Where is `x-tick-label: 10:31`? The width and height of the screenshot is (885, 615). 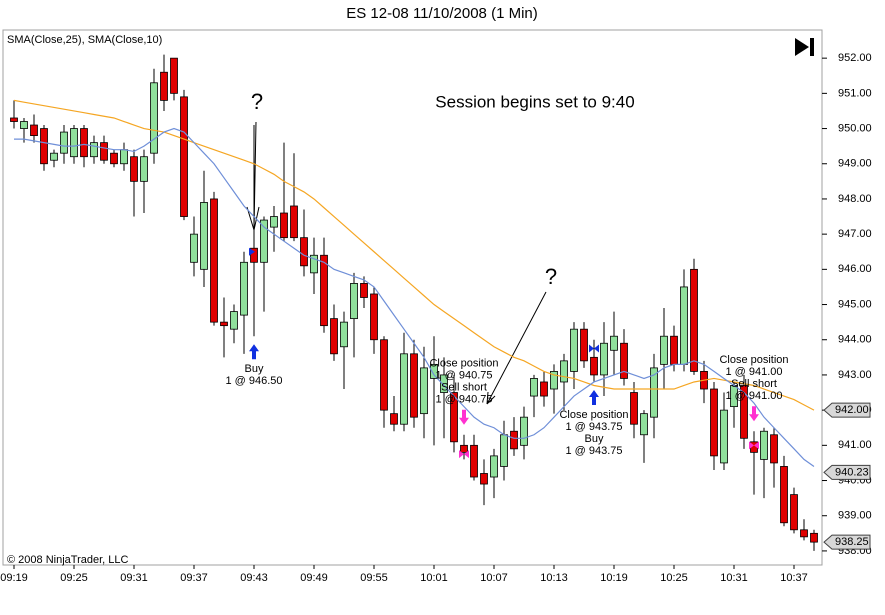
x-tick-label: 10:31 is located at coordinates (734, 578).